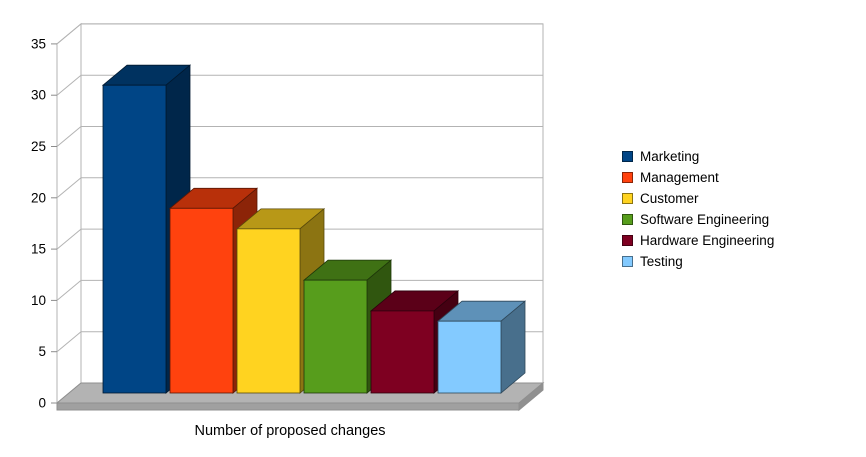 Image resolution: width=866 pixels, height=457 pixels. What do you see at coordinates (38, 197) in the screenshot?
I see `y-tick-label: 20` at bounding box center [38, 197].